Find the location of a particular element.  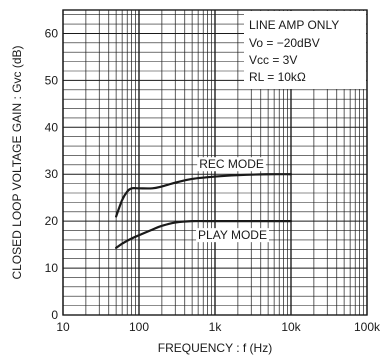

series-layer: REC MODE PLAY MODE is located at coordinates (204, 203).